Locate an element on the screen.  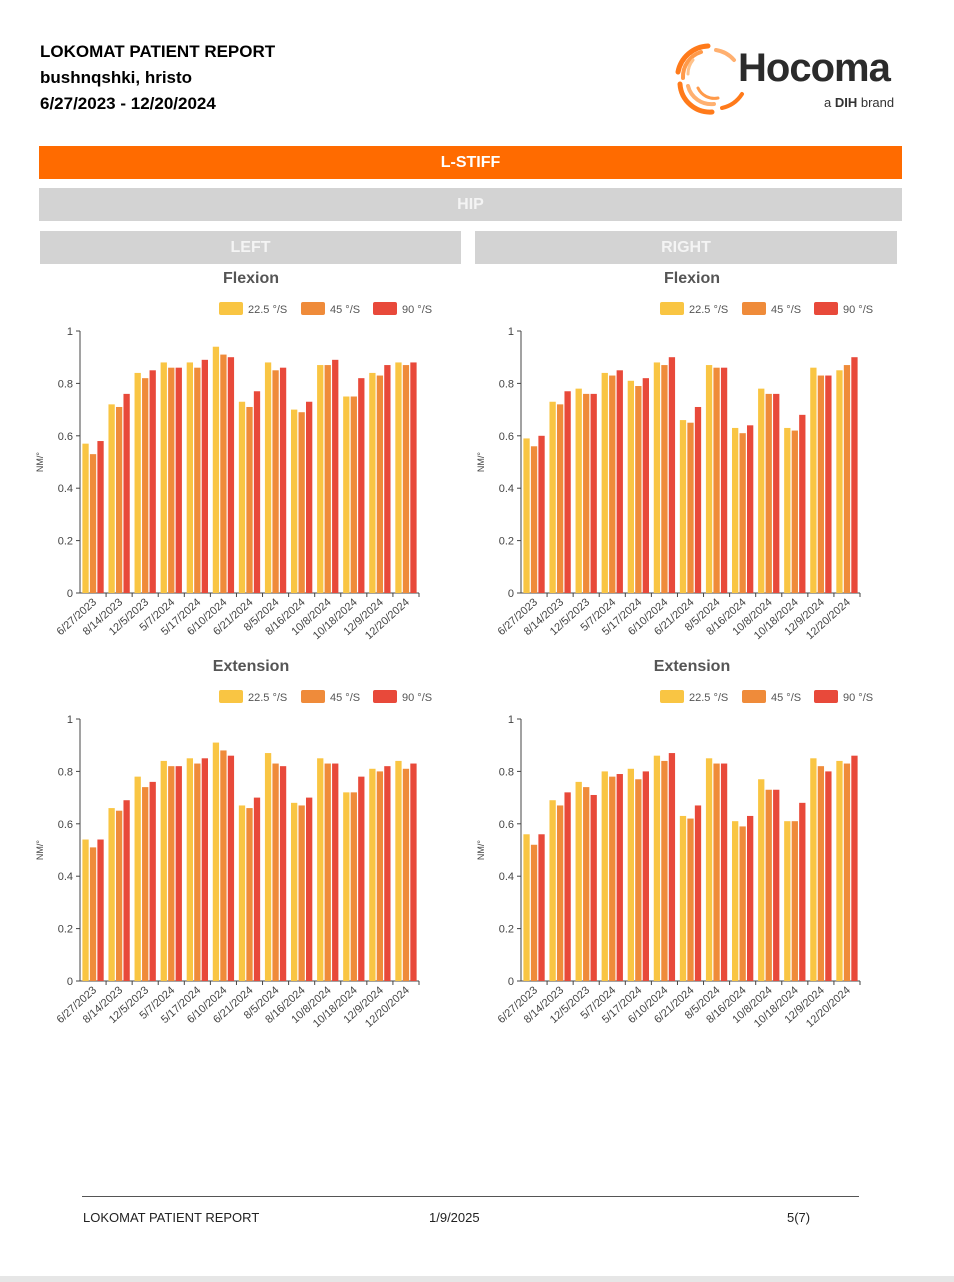
sunburst-logo-icon is located at coordinates (709, 79).